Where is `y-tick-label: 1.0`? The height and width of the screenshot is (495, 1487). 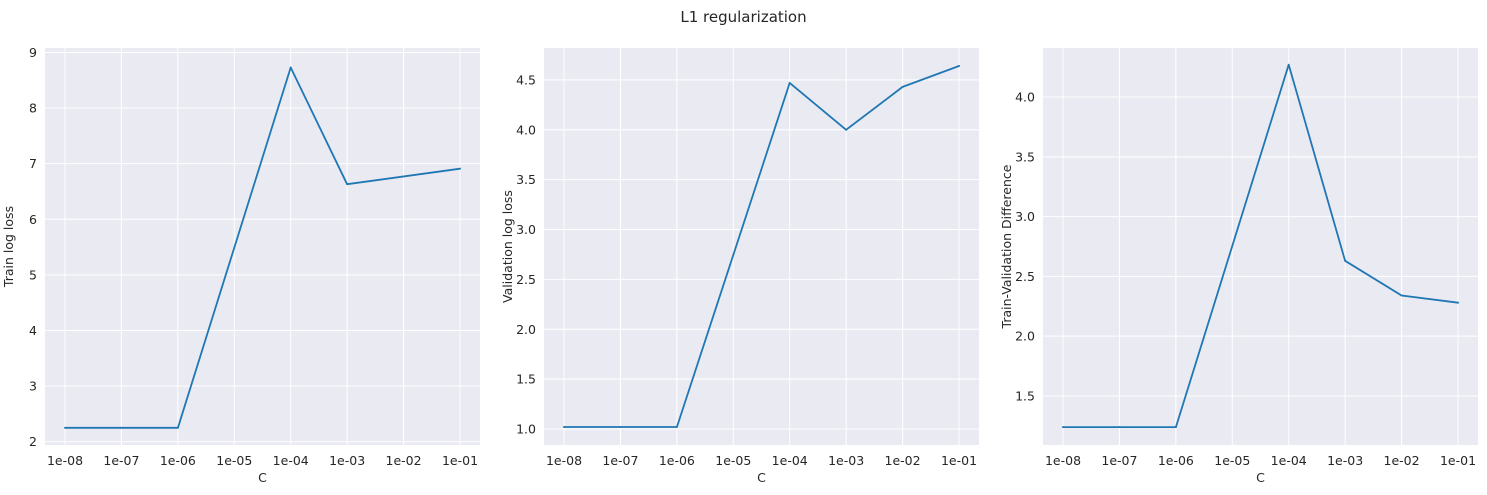 y-tick-label: 1.0 is located at coordinates (526, 429).